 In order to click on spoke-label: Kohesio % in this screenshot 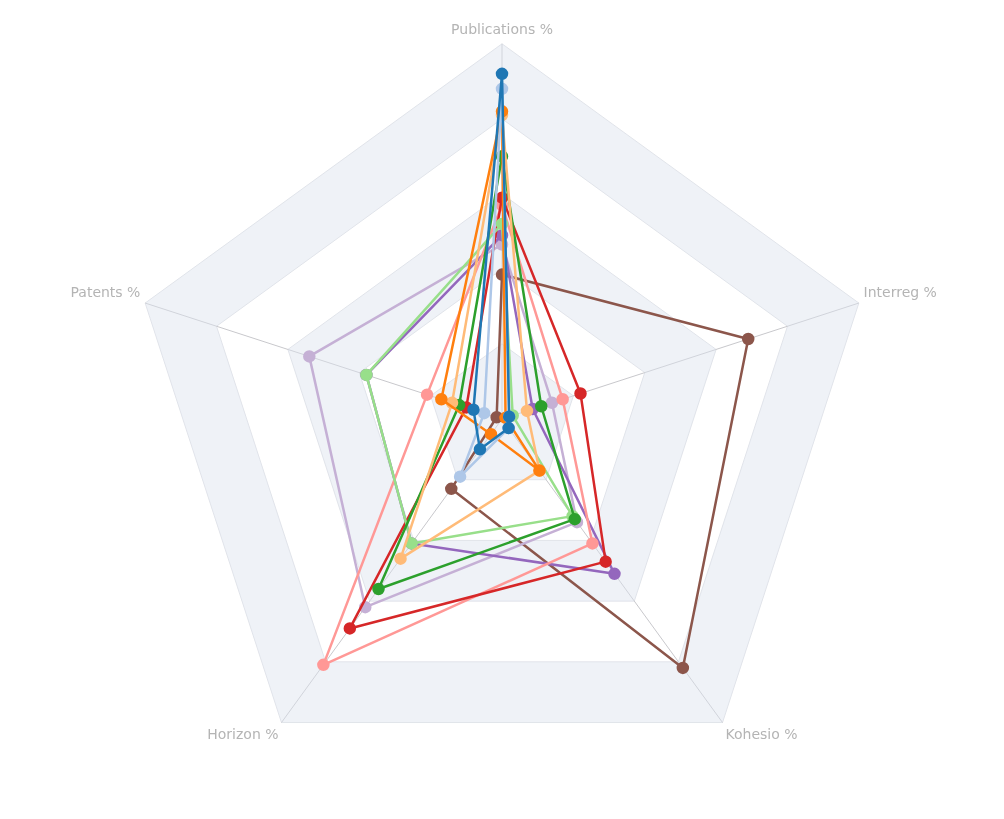, I will do `click(761, 733)`.